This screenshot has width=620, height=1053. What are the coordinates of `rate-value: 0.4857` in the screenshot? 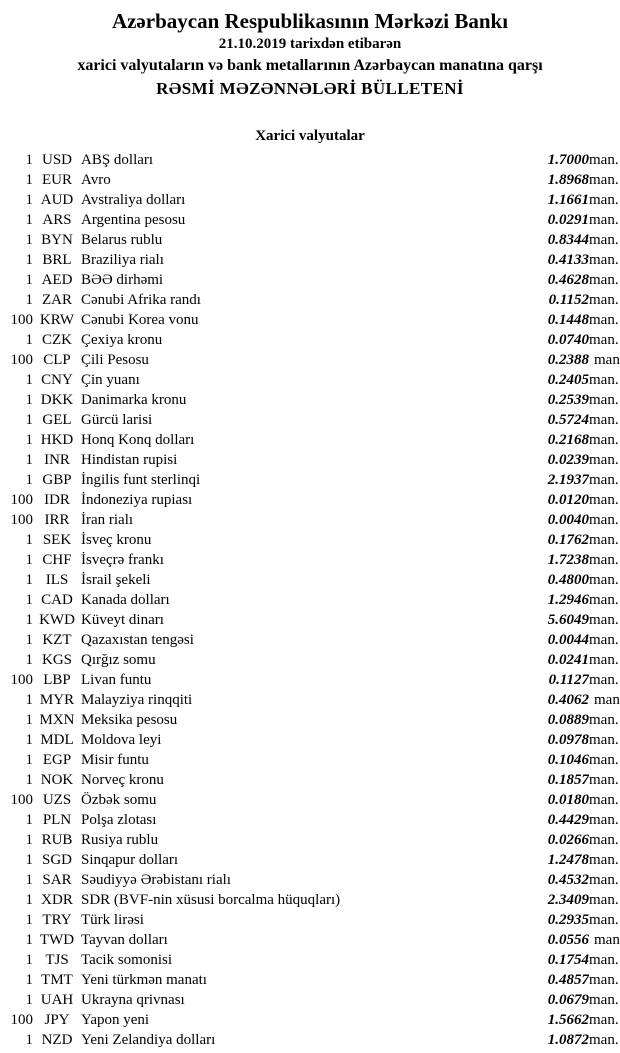 It's located at (568, 980).